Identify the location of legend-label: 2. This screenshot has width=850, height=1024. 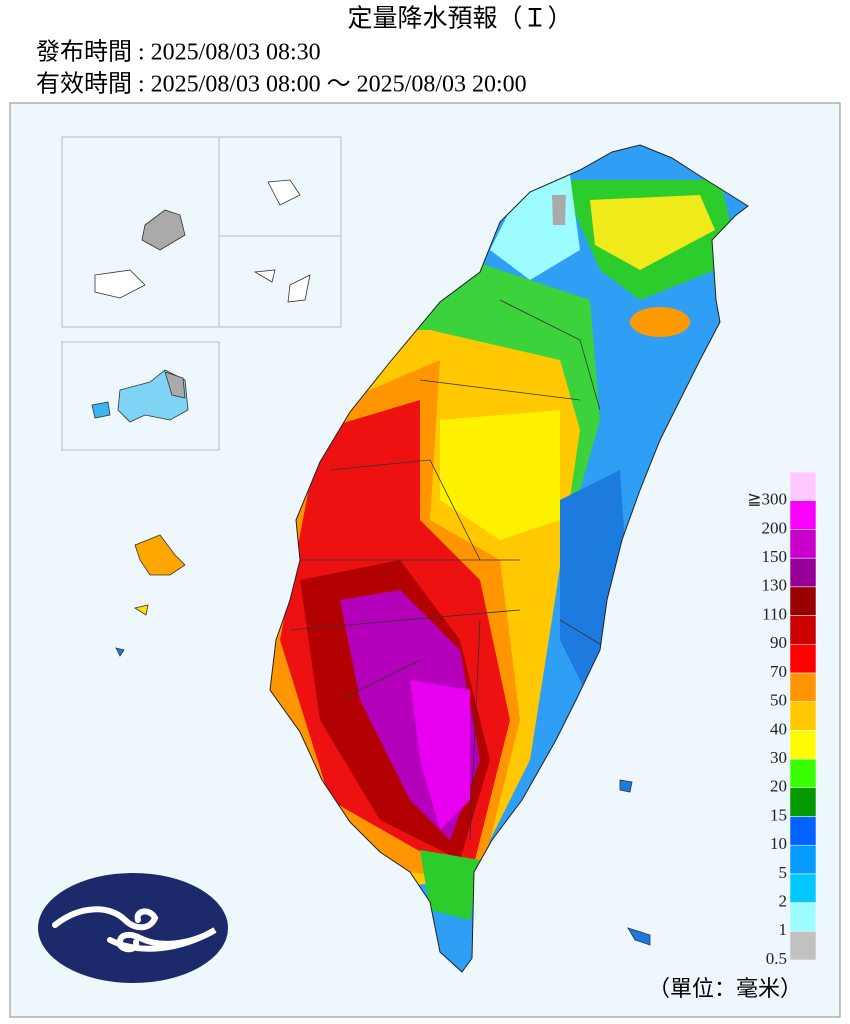
(783, 900).